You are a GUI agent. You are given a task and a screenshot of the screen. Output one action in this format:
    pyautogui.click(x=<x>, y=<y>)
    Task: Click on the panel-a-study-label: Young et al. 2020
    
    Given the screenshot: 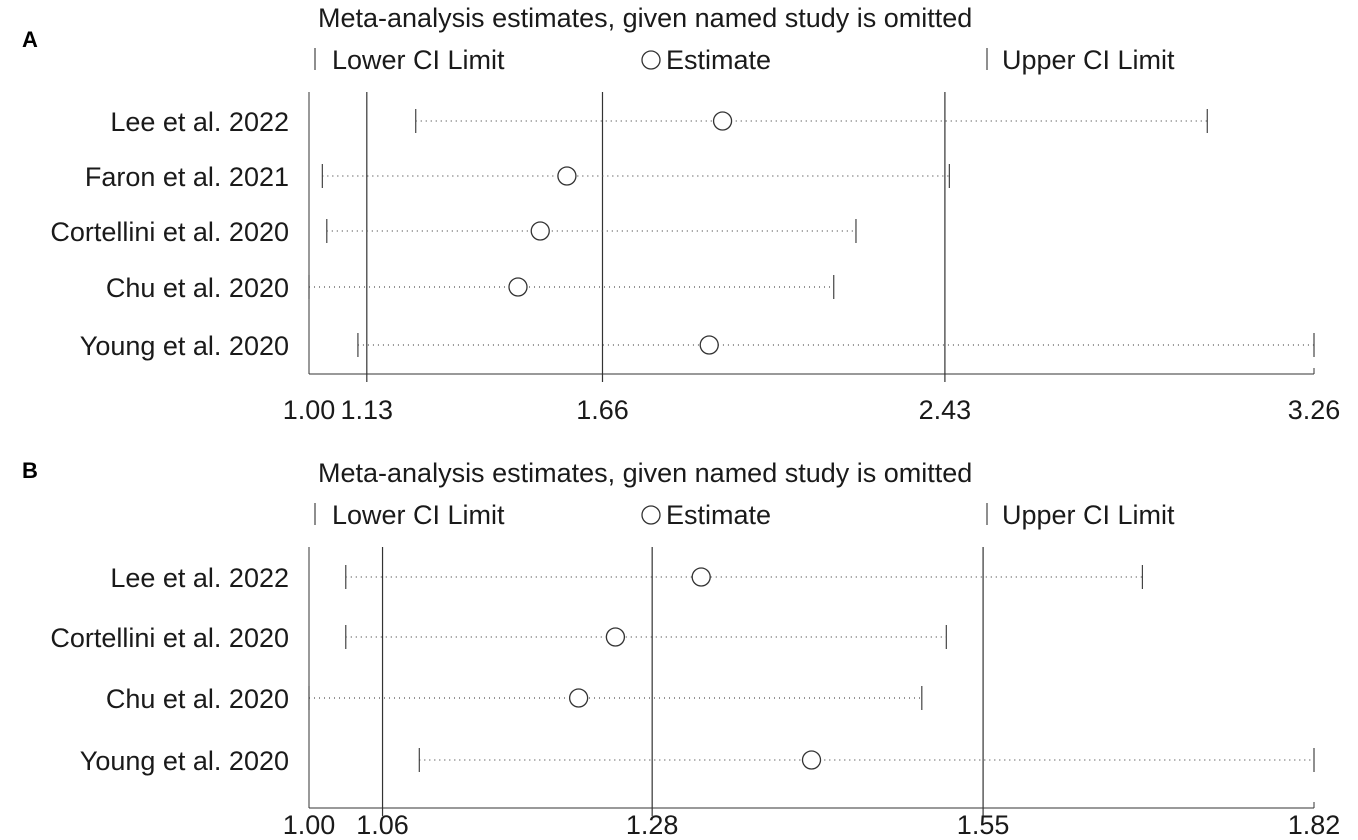 What is the action you would take?
    pyautogui.click(x=184, y=346)
    